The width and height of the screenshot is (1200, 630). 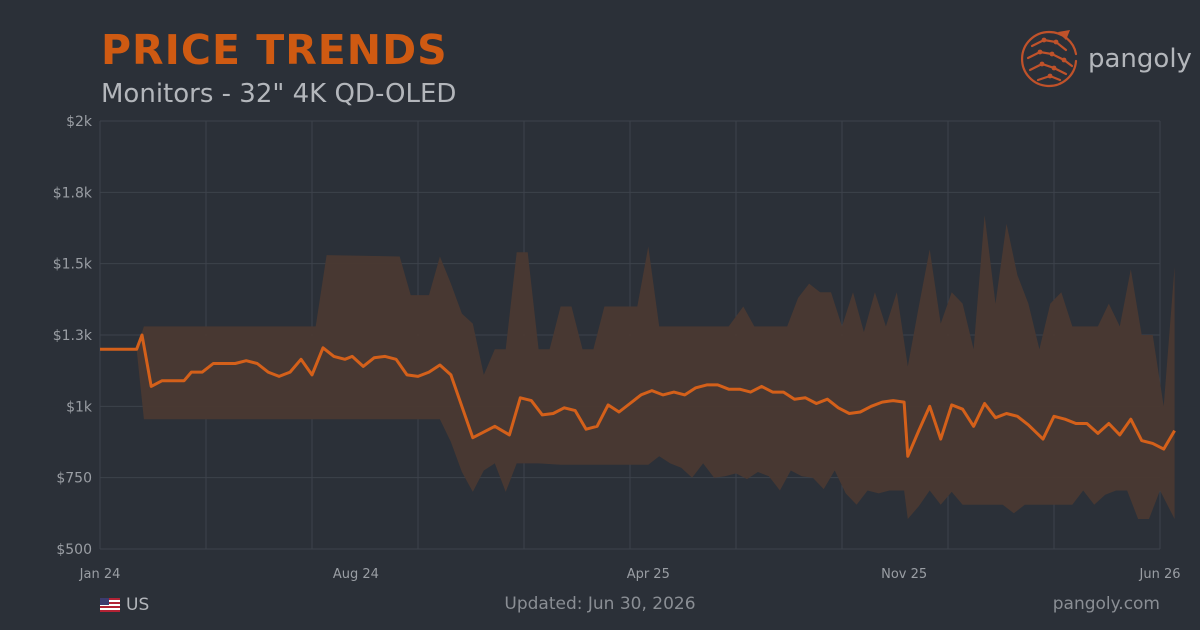 What do you see at coordinates (274, 50) in the screenshot?
I see `page-title: PRICE TRENDS` at bounding box center [274, 50].